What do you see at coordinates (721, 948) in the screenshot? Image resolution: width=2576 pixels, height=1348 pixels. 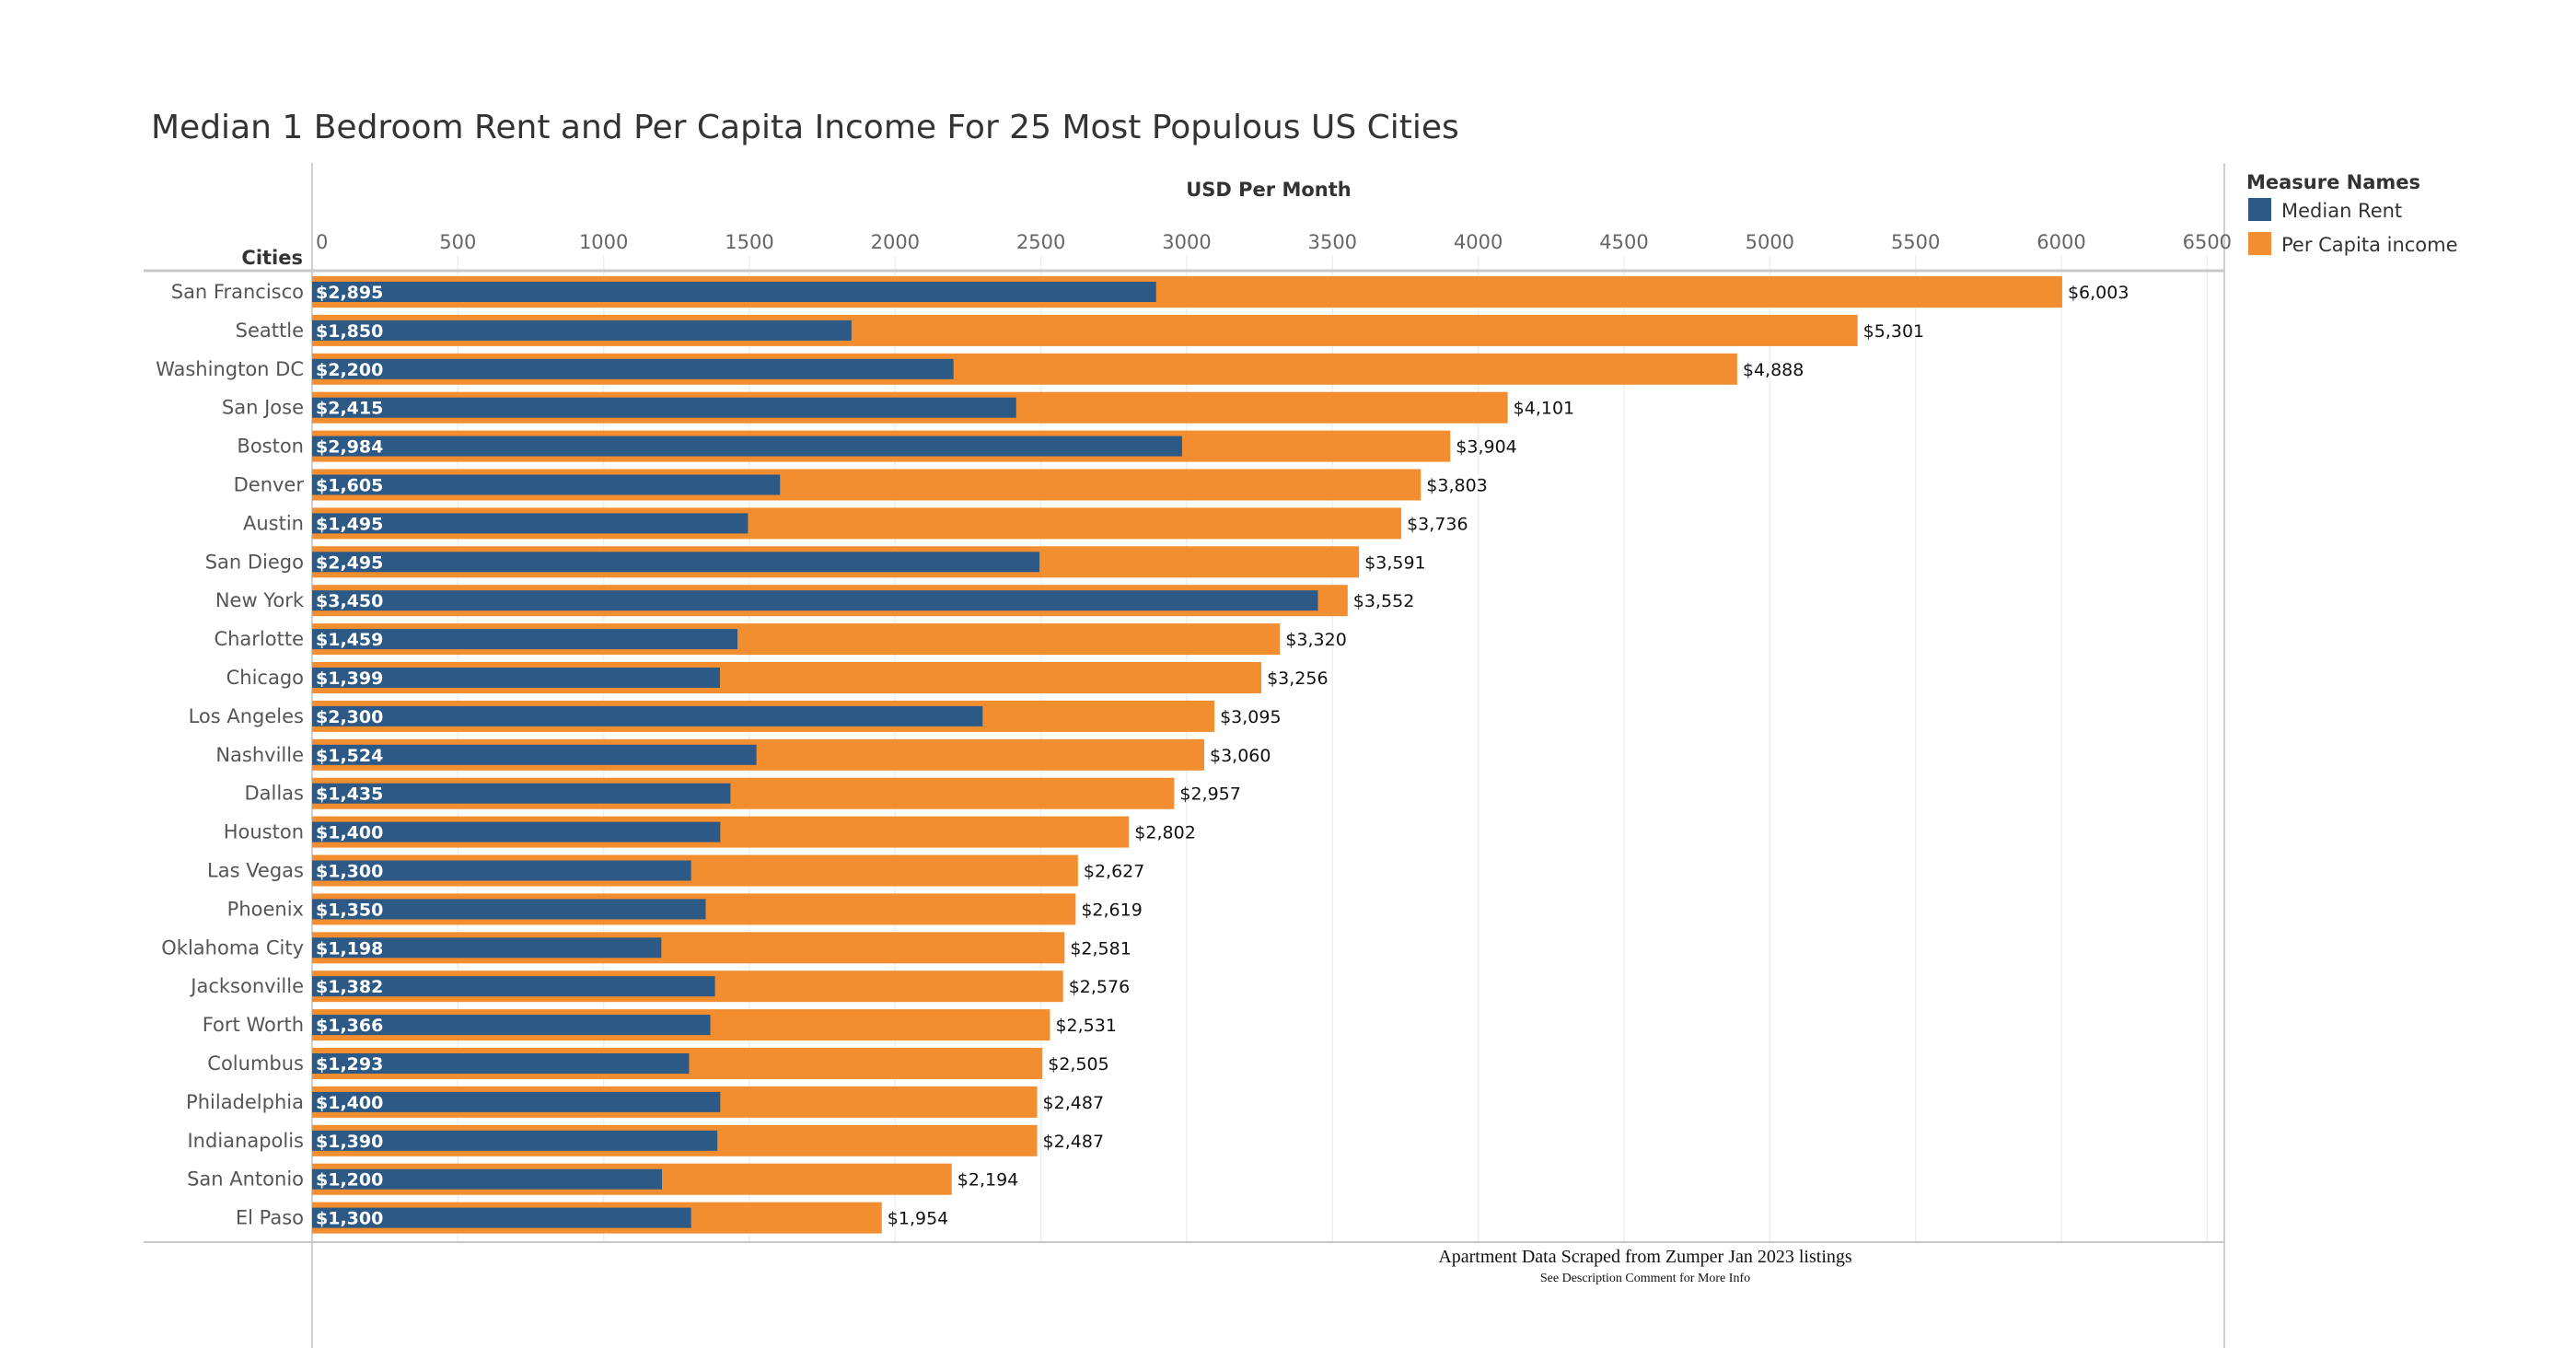 I see `bar-row: $1,198 $2,581` at bounding box center [721, 948].